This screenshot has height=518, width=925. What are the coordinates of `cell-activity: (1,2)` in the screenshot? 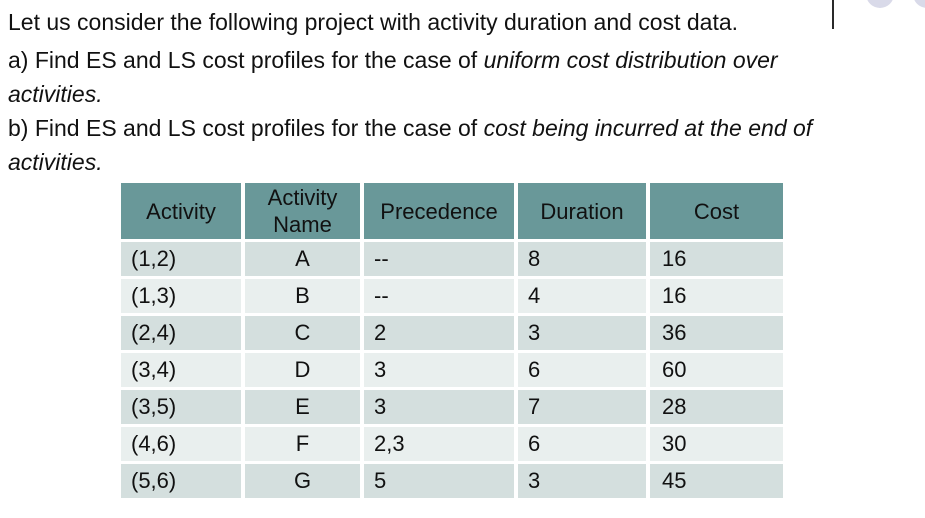 It's located at (183, 259).